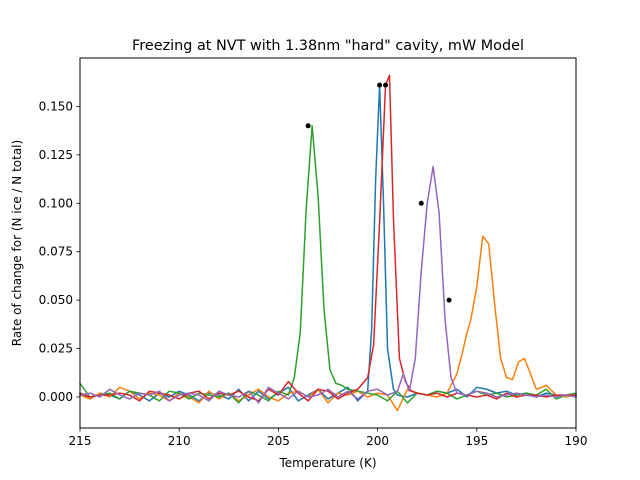 Image resolution: width=640 pixels, height=480 pixels. I want to click on y-tick-label: 0.025, so click(56, 349).